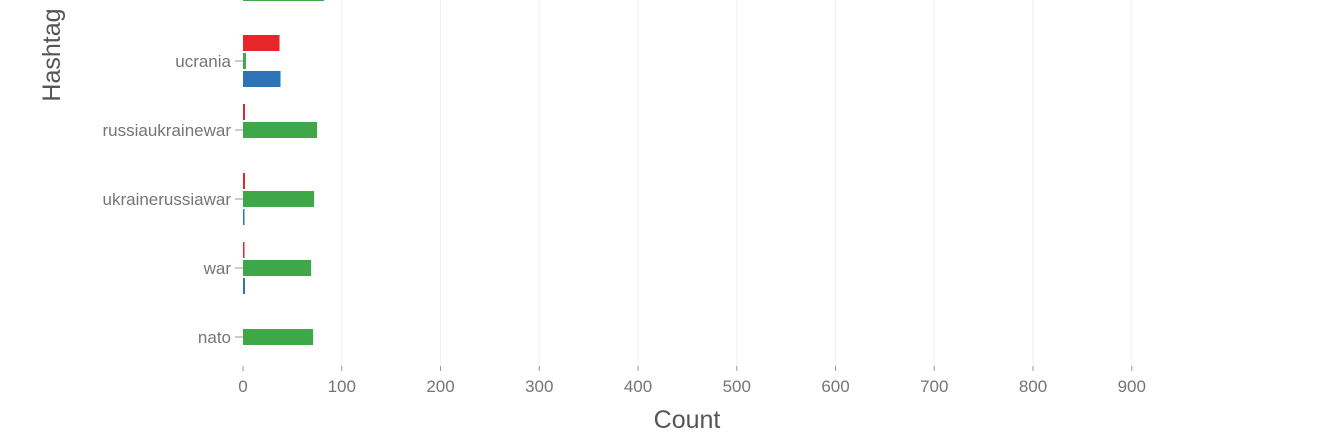  What do you see at coordinates (217, 268) in the screenshot?
I see `y-tick-label: war` at bounding box center [217, 268].